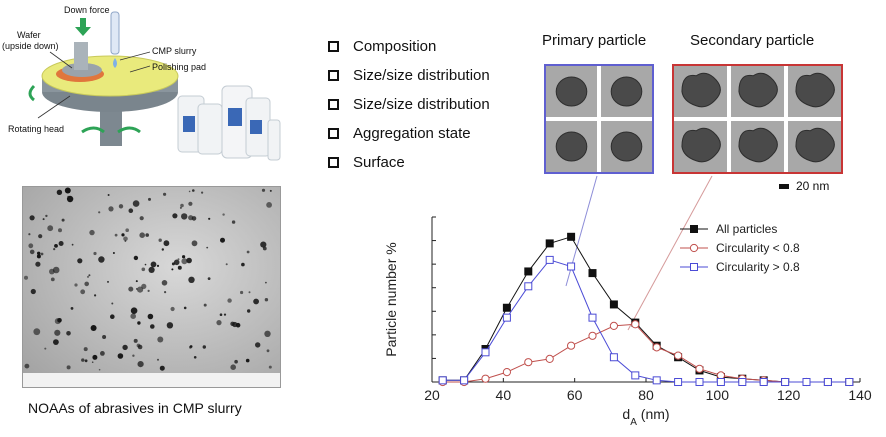  I want to click on x-tick-label: 20, so click(432, 395).